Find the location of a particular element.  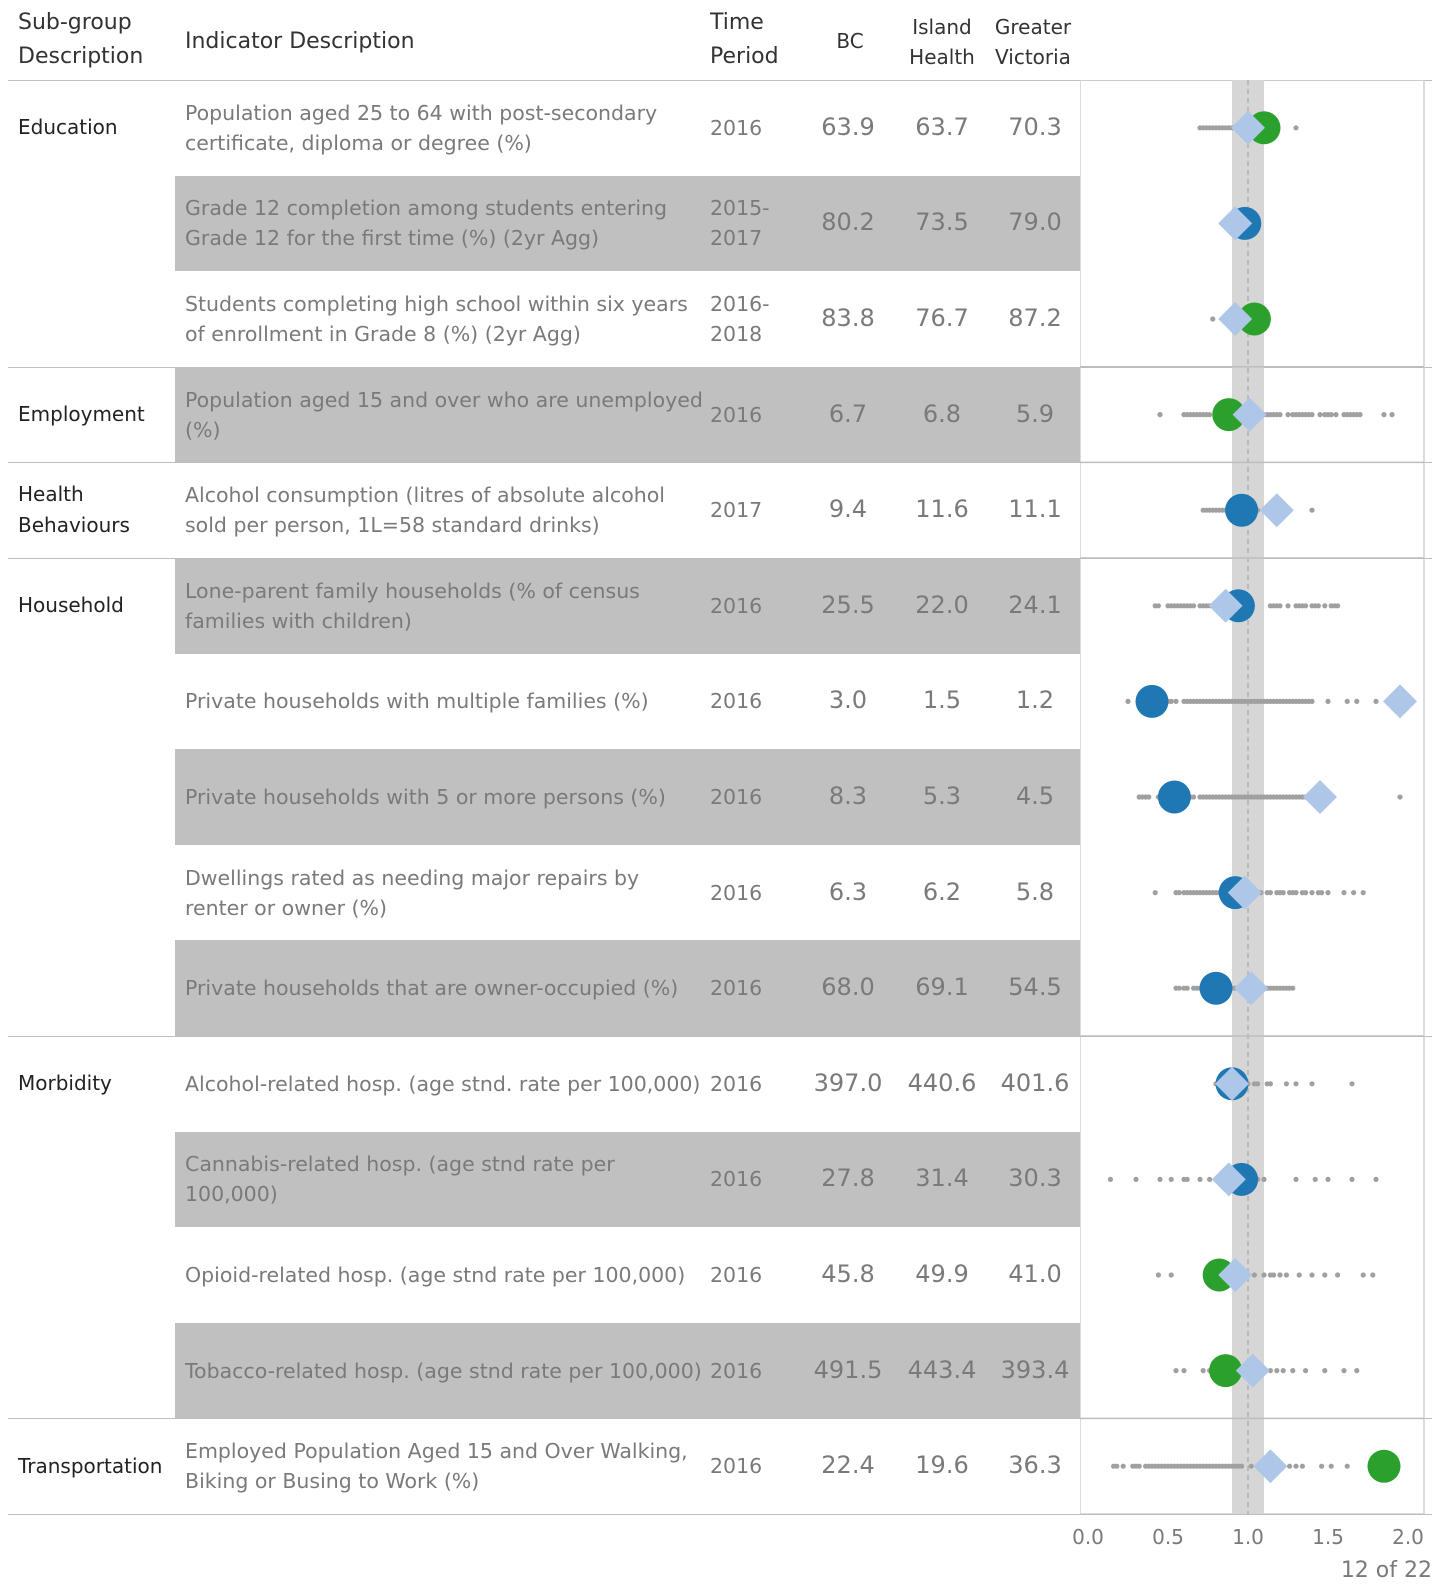

value-island-health: 1.5 is located at coordinates (942, 700).